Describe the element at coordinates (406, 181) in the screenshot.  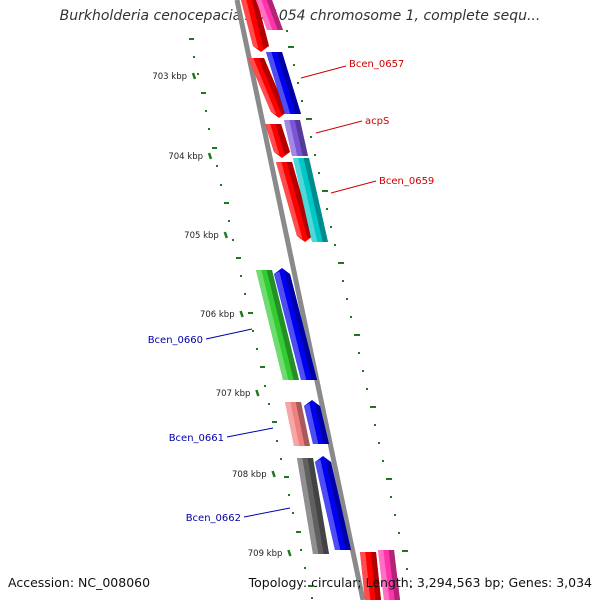
I see `gene-label-Bcen_0659: Bcen_0659` at that location.